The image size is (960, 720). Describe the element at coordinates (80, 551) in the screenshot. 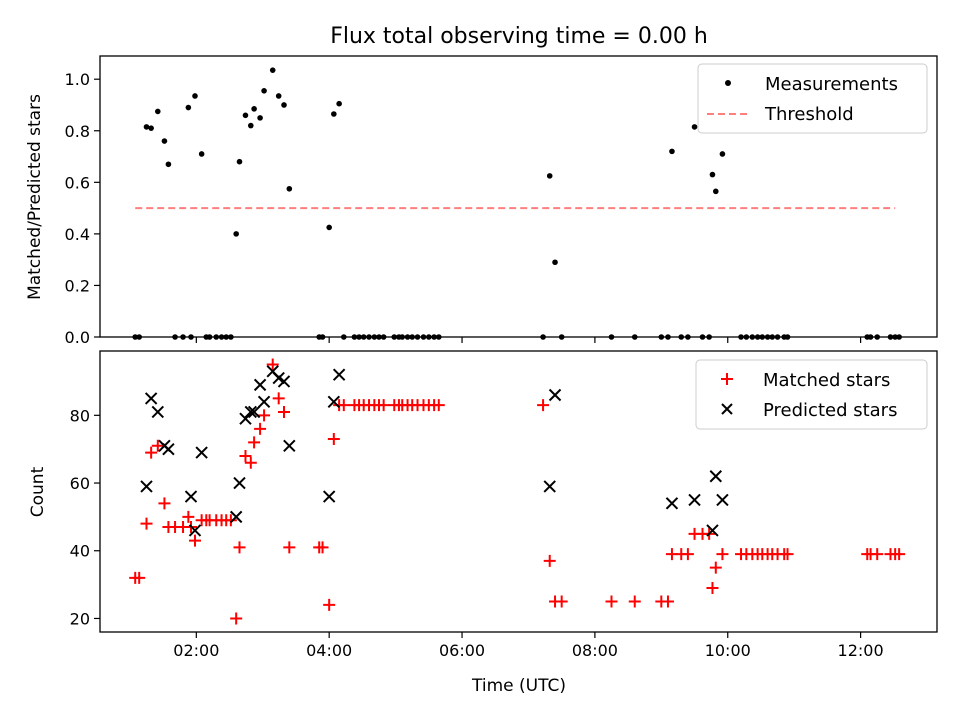

I see `bottom-y-tick-label: 40` at that location.